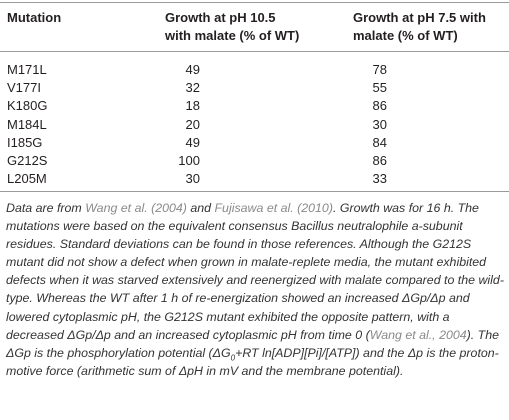  Describe the element at coordinates (192, 124) in the screenshot. I see `table-cell: 20` at that location.